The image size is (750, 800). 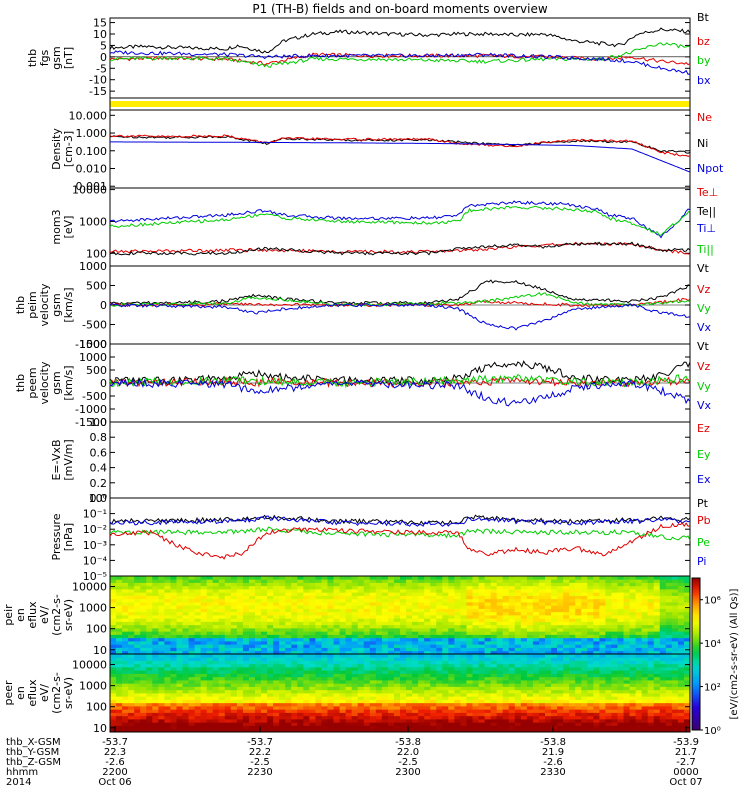 What do you see at coordinates (44, 693) in the screenshot?
I see `y-axis-label: eV/` at bounding box center [44, 693].